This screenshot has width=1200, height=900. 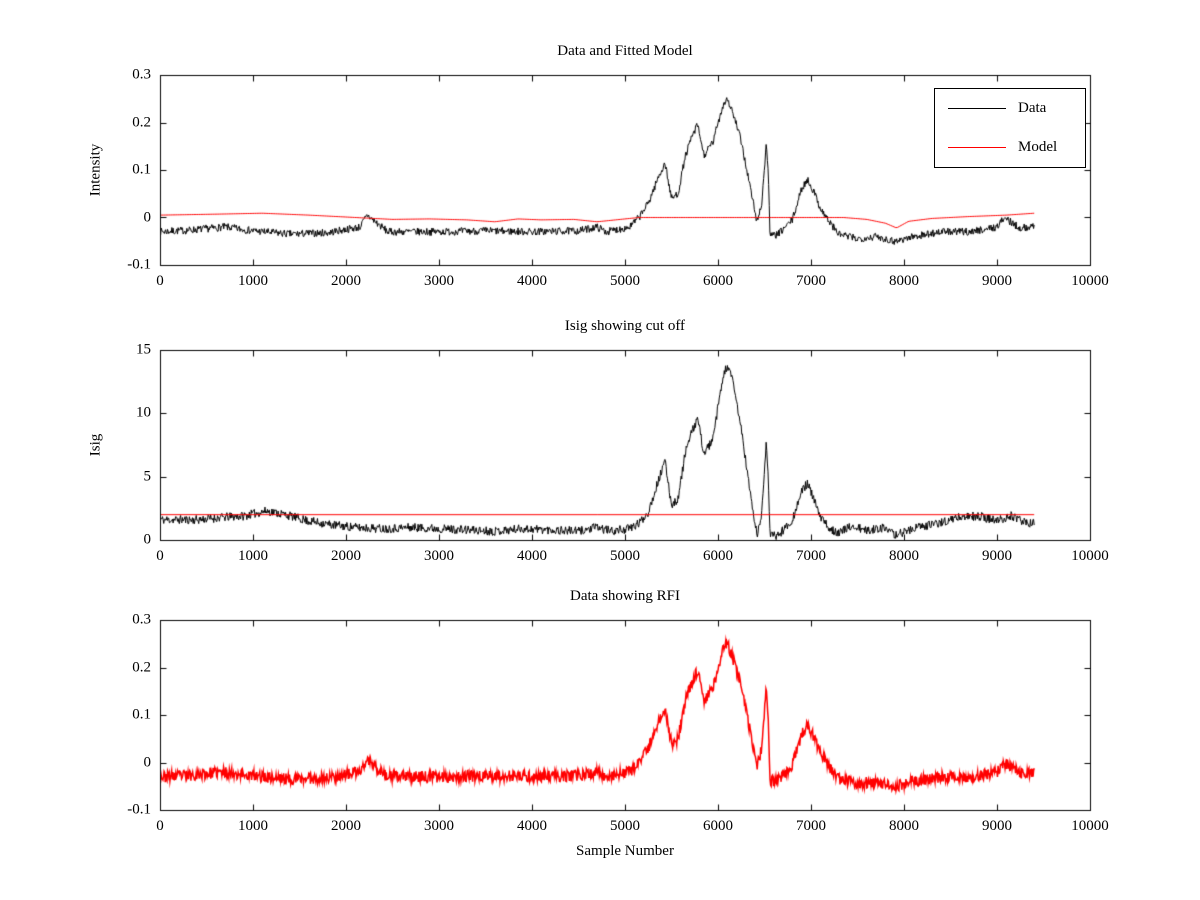 I want to click on legend-label-data: Data, so click(x=1032, y=108).